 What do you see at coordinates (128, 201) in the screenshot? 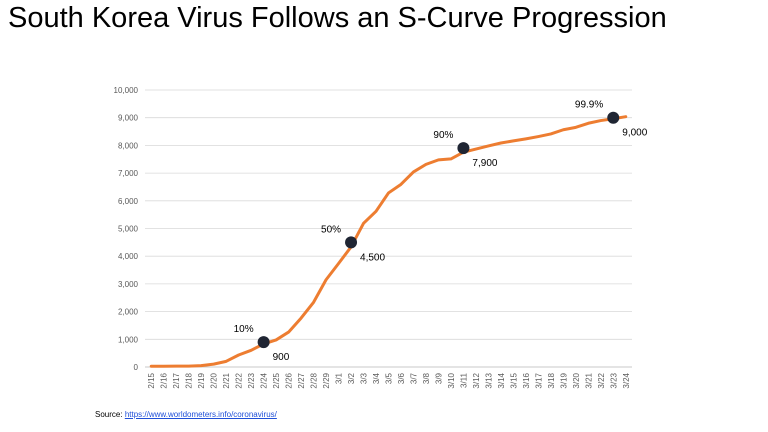
I see `y-tick-label: 6,000` at bounding box center [128, 201].